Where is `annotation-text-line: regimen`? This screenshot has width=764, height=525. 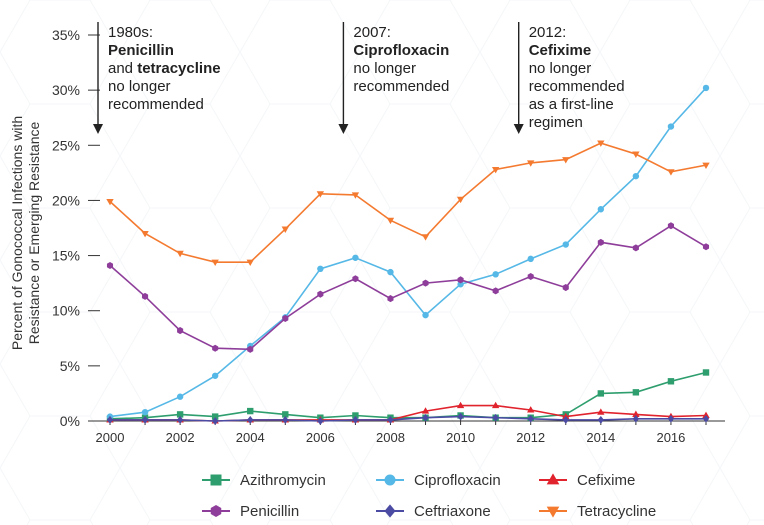 annotation-text-line: regimen is located at coordinates (556, 122).